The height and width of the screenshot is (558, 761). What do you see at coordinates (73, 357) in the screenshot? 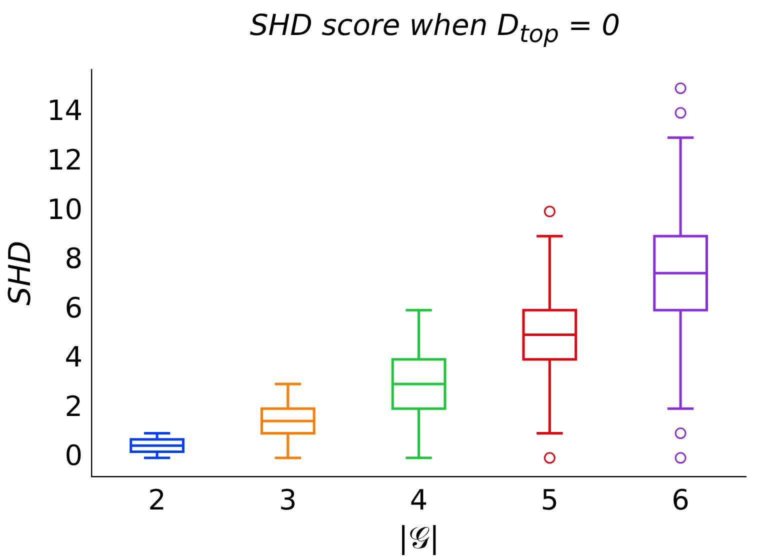
I see `y-tick-label: 4` at bounding box center [73, 357].